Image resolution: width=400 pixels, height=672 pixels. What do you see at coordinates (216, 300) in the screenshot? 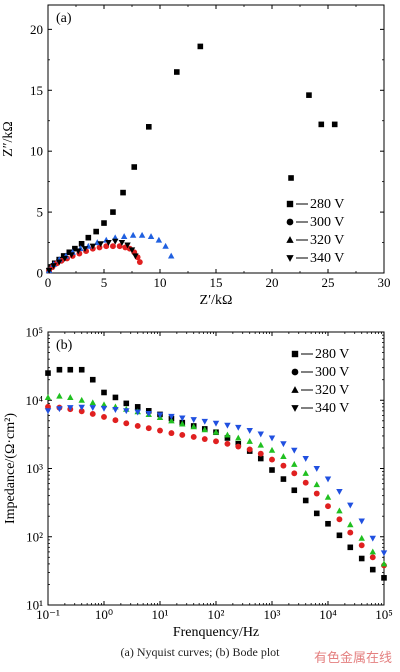
I see `x-axis-label: Z′/kΩ` at bounding box center [216, 300].